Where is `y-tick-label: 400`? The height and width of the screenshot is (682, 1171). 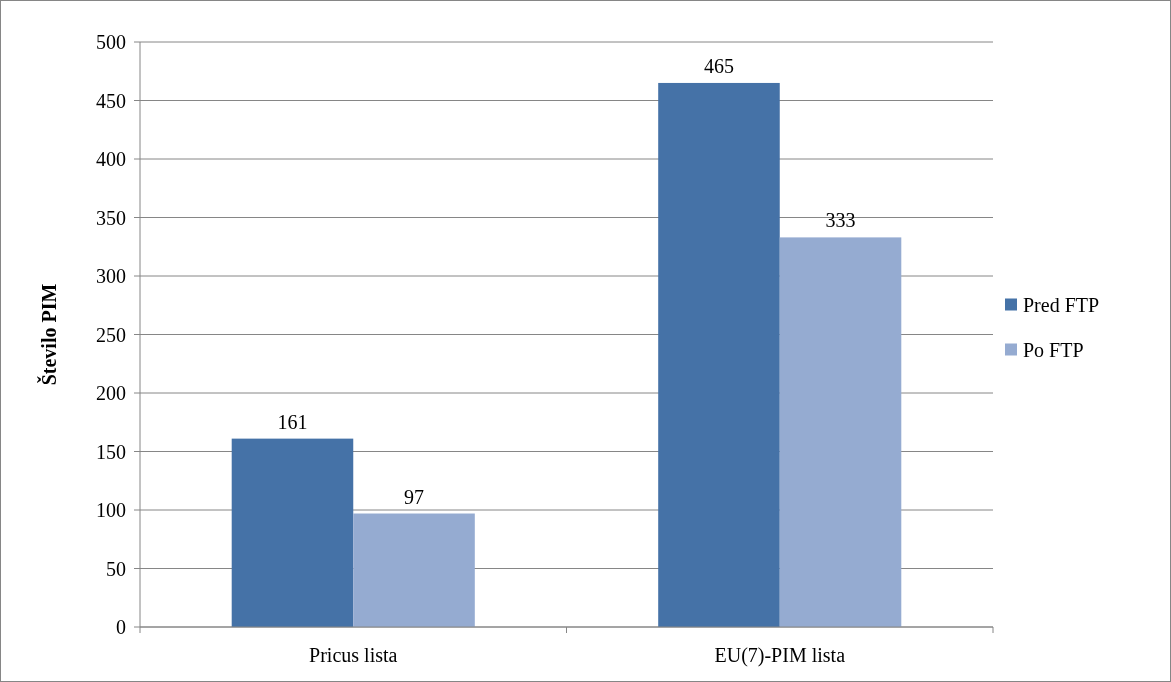
y-tick-label: 400 is located at coordinates (111, 159).